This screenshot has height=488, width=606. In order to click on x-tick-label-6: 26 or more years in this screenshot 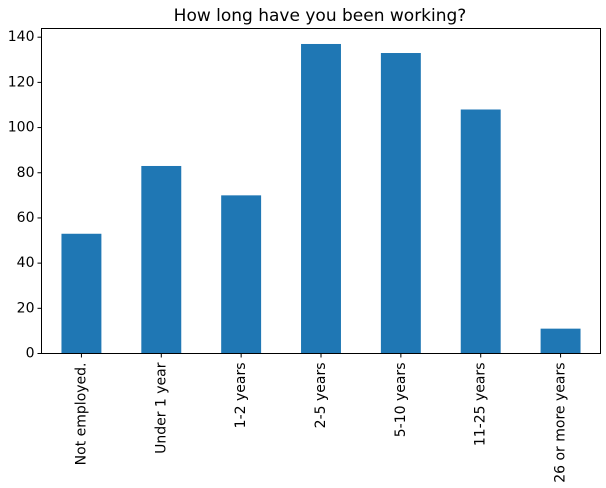, I will do `click(561, 423)`.